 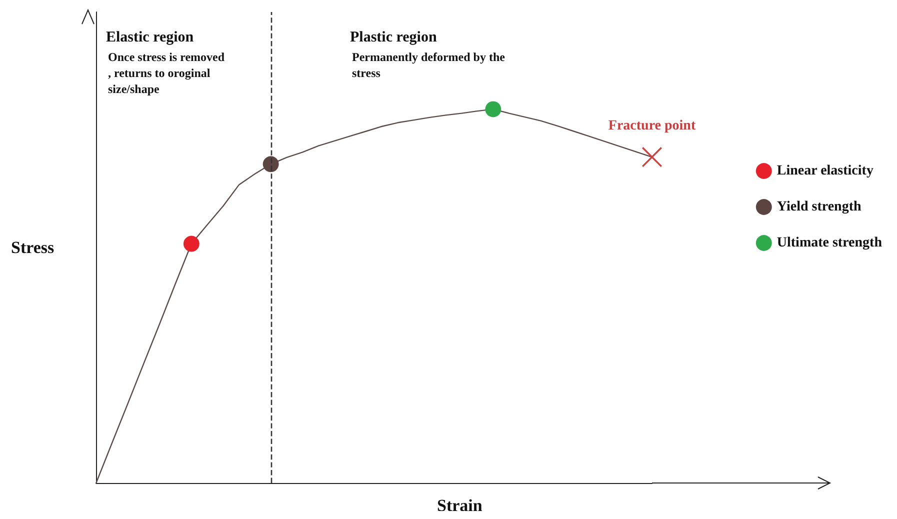 What do you see at coordinates (32, 247) in the screenshot?
I see `y-axis-title: Stress` at bounding box center [32, 247].